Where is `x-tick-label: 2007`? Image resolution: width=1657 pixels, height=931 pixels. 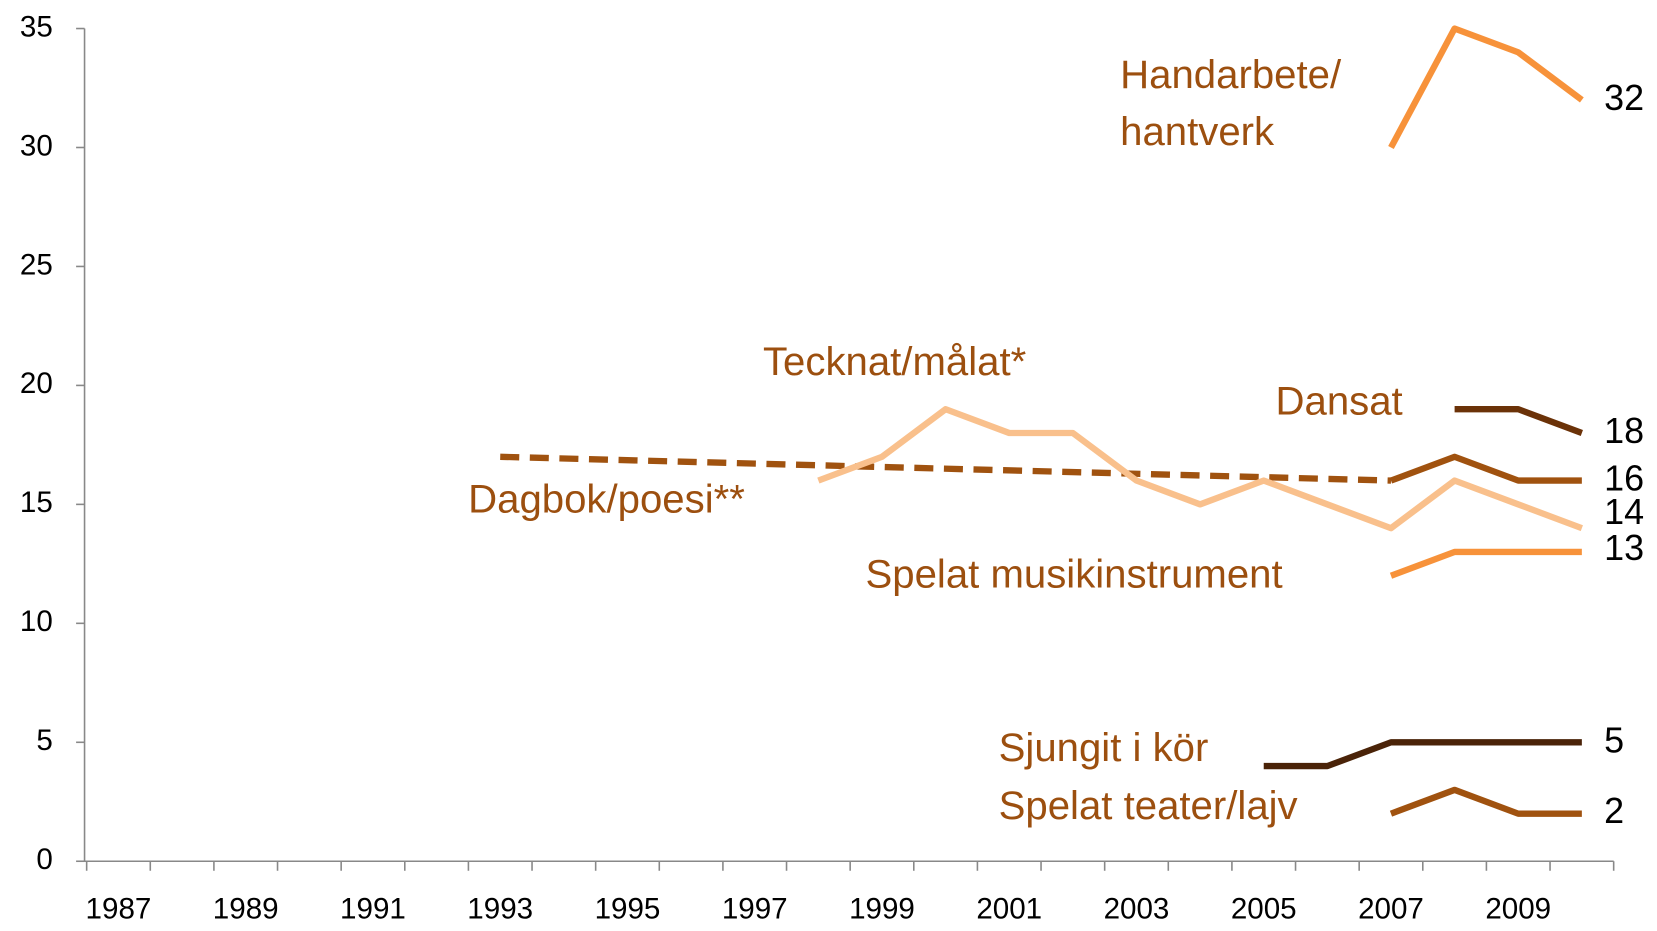 x-tick-label: 2007 is located at coordinates (1391, 909).